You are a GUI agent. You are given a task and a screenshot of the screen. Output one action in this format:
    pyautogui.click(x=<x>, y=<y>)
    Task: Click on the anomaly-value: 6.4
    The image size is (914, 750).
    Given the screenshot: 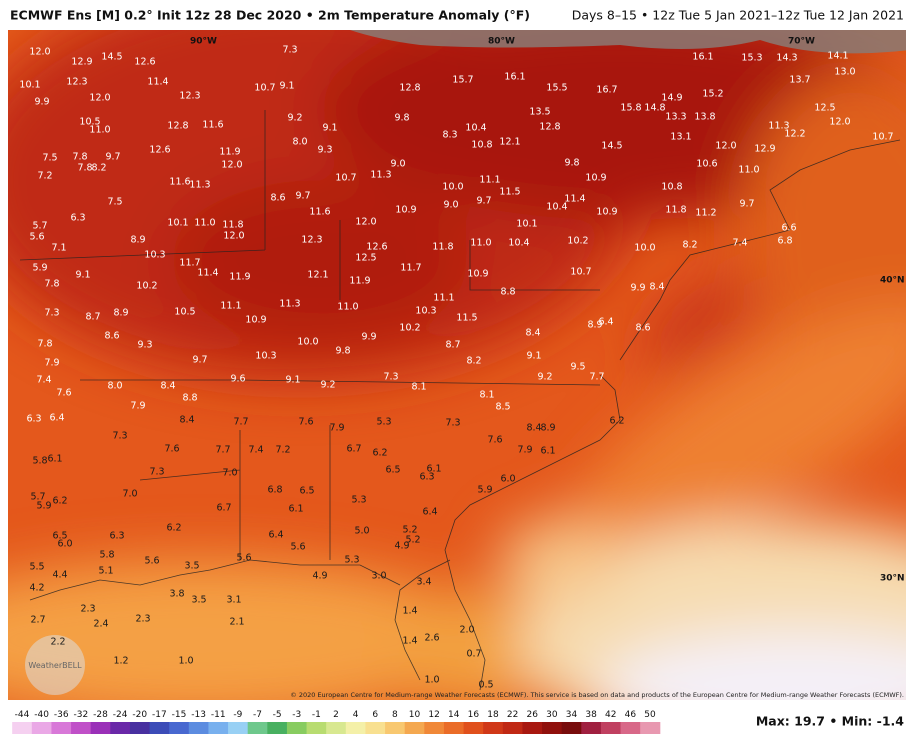 What is the action you would take?
    pyautogui.click(x=56, y=418)
    